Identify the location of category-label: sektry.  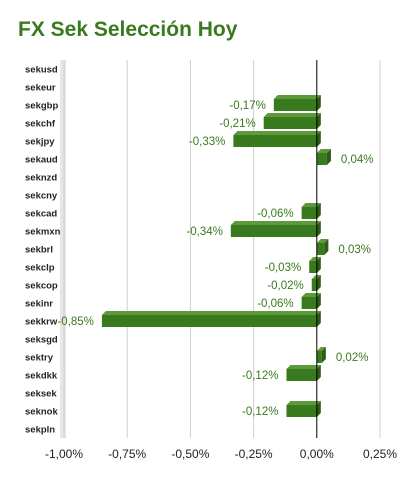
(39, 358).